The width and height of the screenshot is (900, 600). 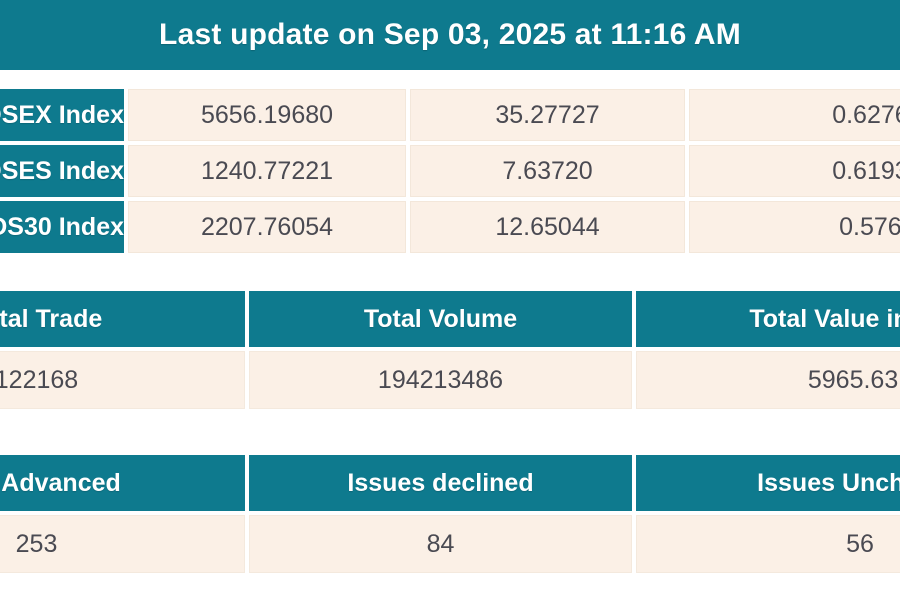 I want to click on index-name: DSEX Index, so click(x=62, y=115).